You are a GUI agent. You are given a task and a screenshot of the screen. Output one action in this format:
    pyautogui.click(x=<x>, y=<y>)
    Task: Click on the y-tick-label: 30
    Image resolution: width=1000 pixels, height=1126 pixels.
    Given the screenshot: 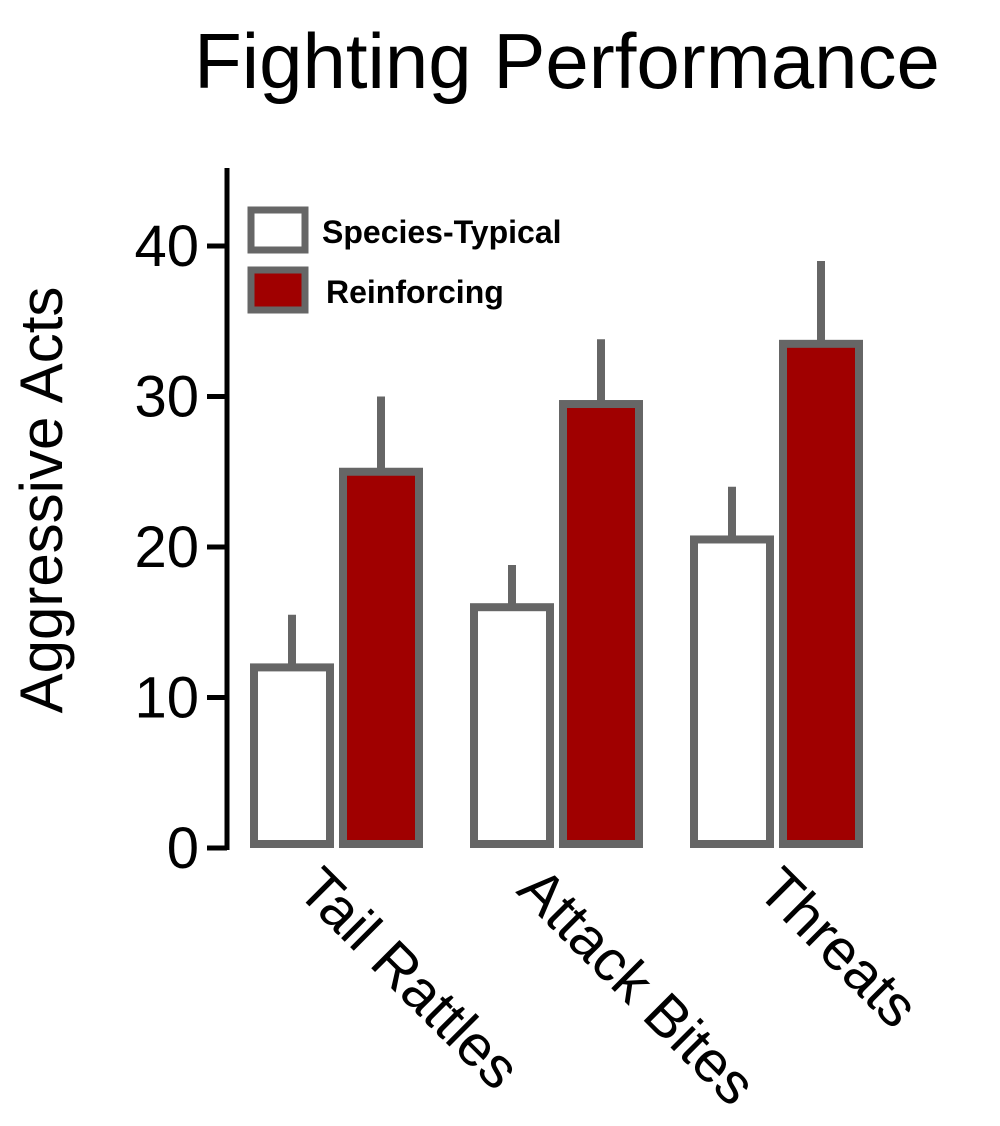 What is the action you would take?
    pyautogui.click(x=166, y=397)
    